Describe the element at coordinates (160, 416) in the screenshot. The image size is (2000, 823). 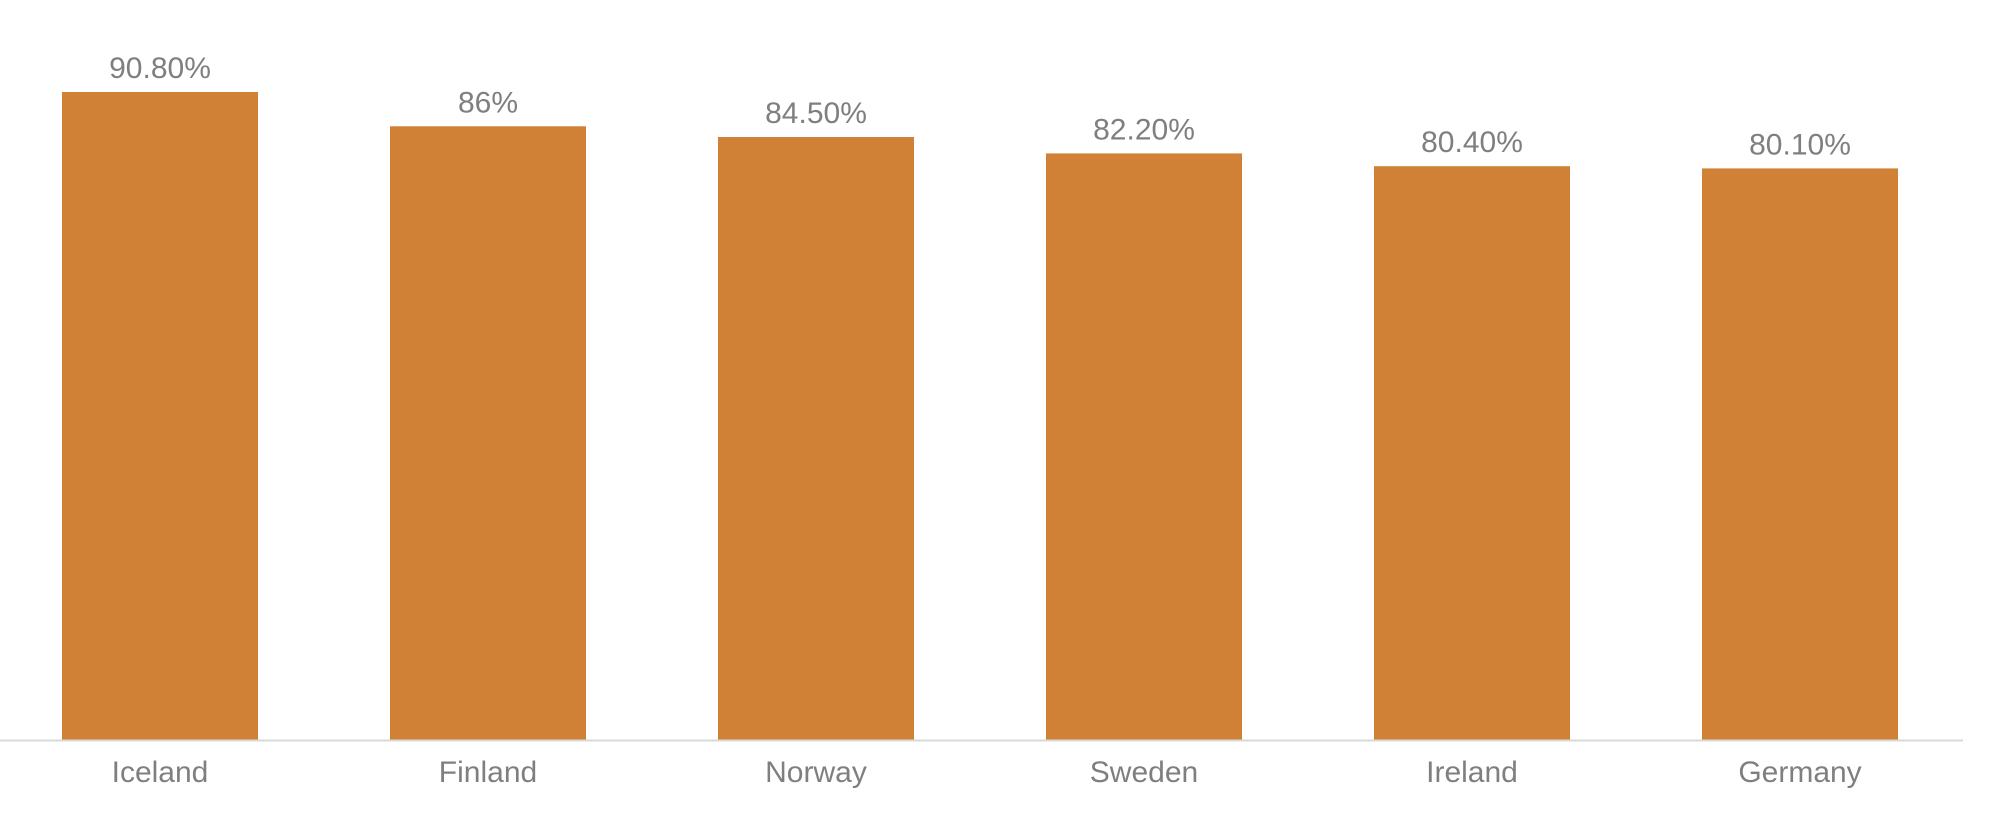
I see `bar-iceland` at that location.